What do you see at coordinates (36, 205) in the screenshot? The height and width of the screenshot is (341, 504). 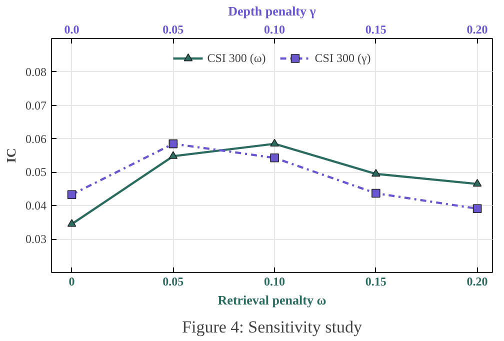 I see `y-tick-label: 0.04` at bounding box center [36, 205].